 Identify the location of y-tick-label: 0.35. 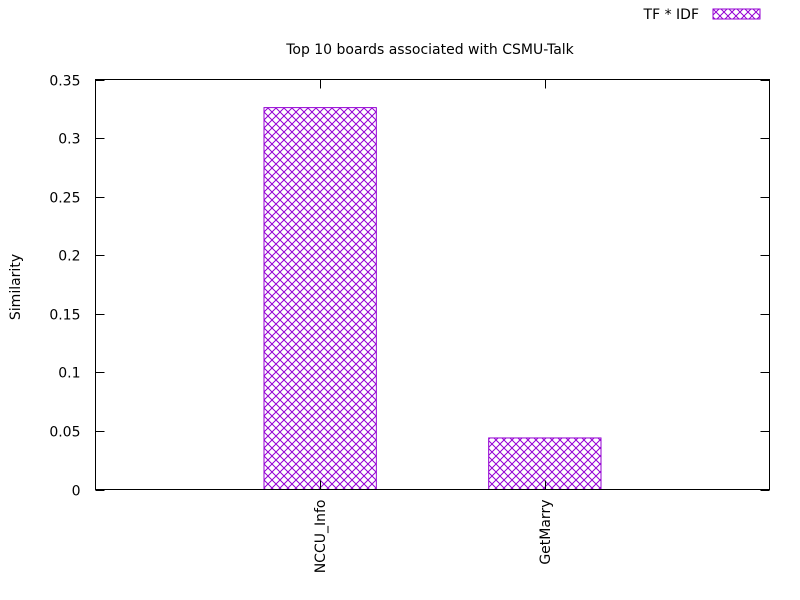
(64, 82).